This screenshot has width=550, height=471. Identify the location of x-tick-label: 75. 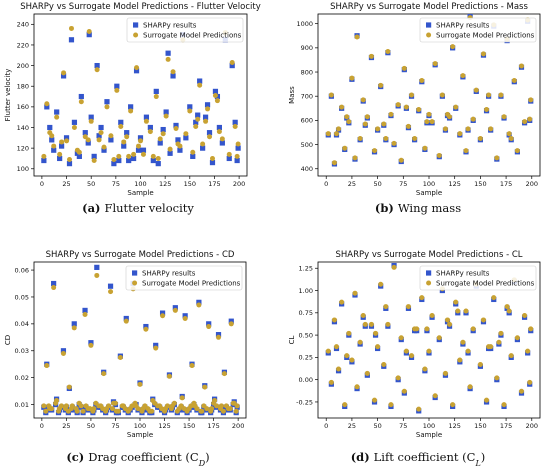
(116, 184).